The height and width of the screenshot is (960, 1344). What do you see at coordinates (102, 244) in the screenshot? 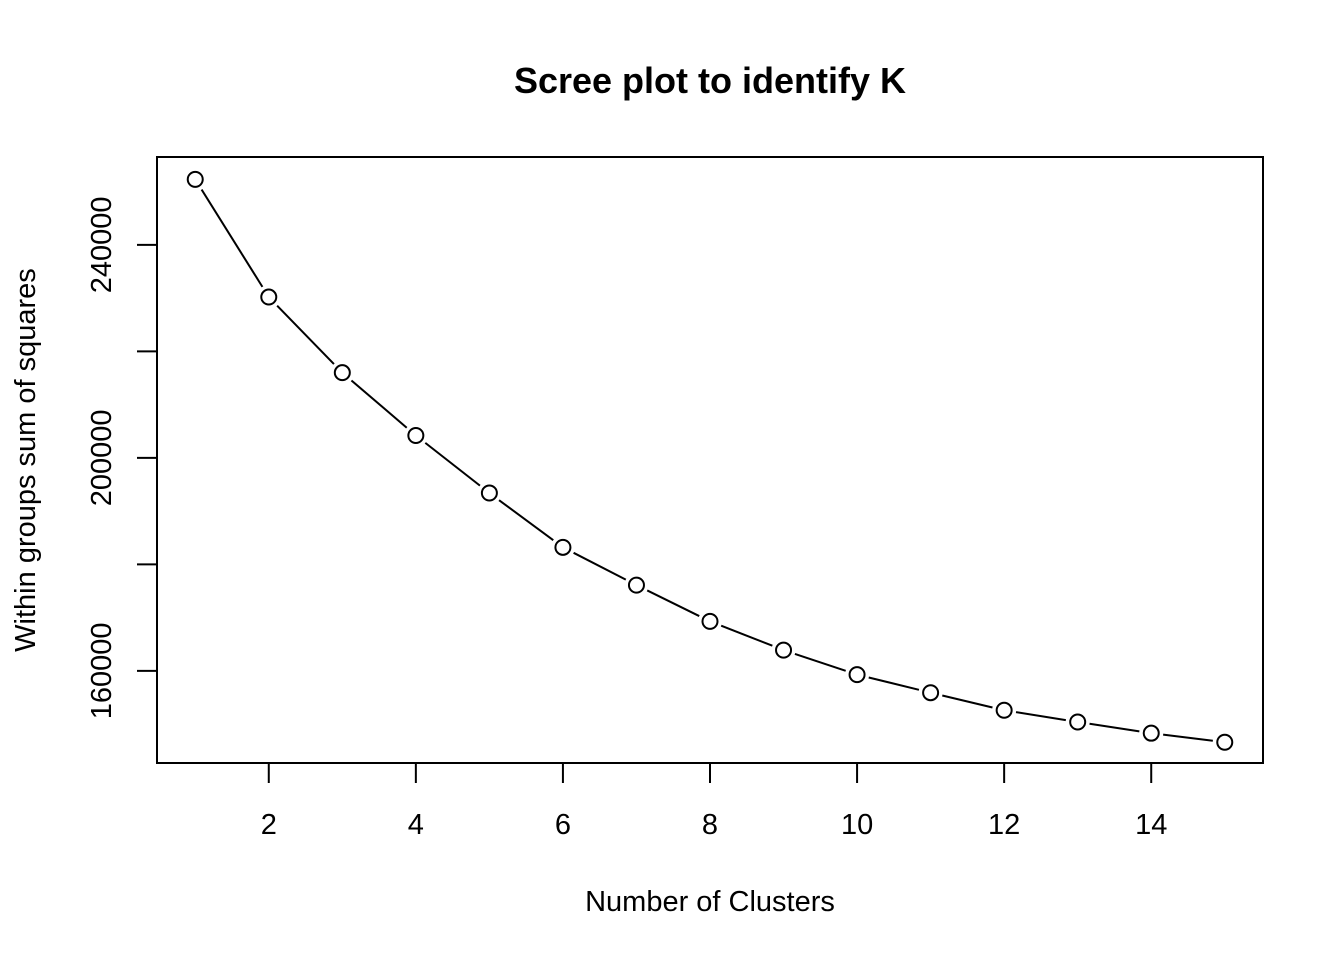
I see `y-tick-label: 240000` at bounding box center [102, 244].